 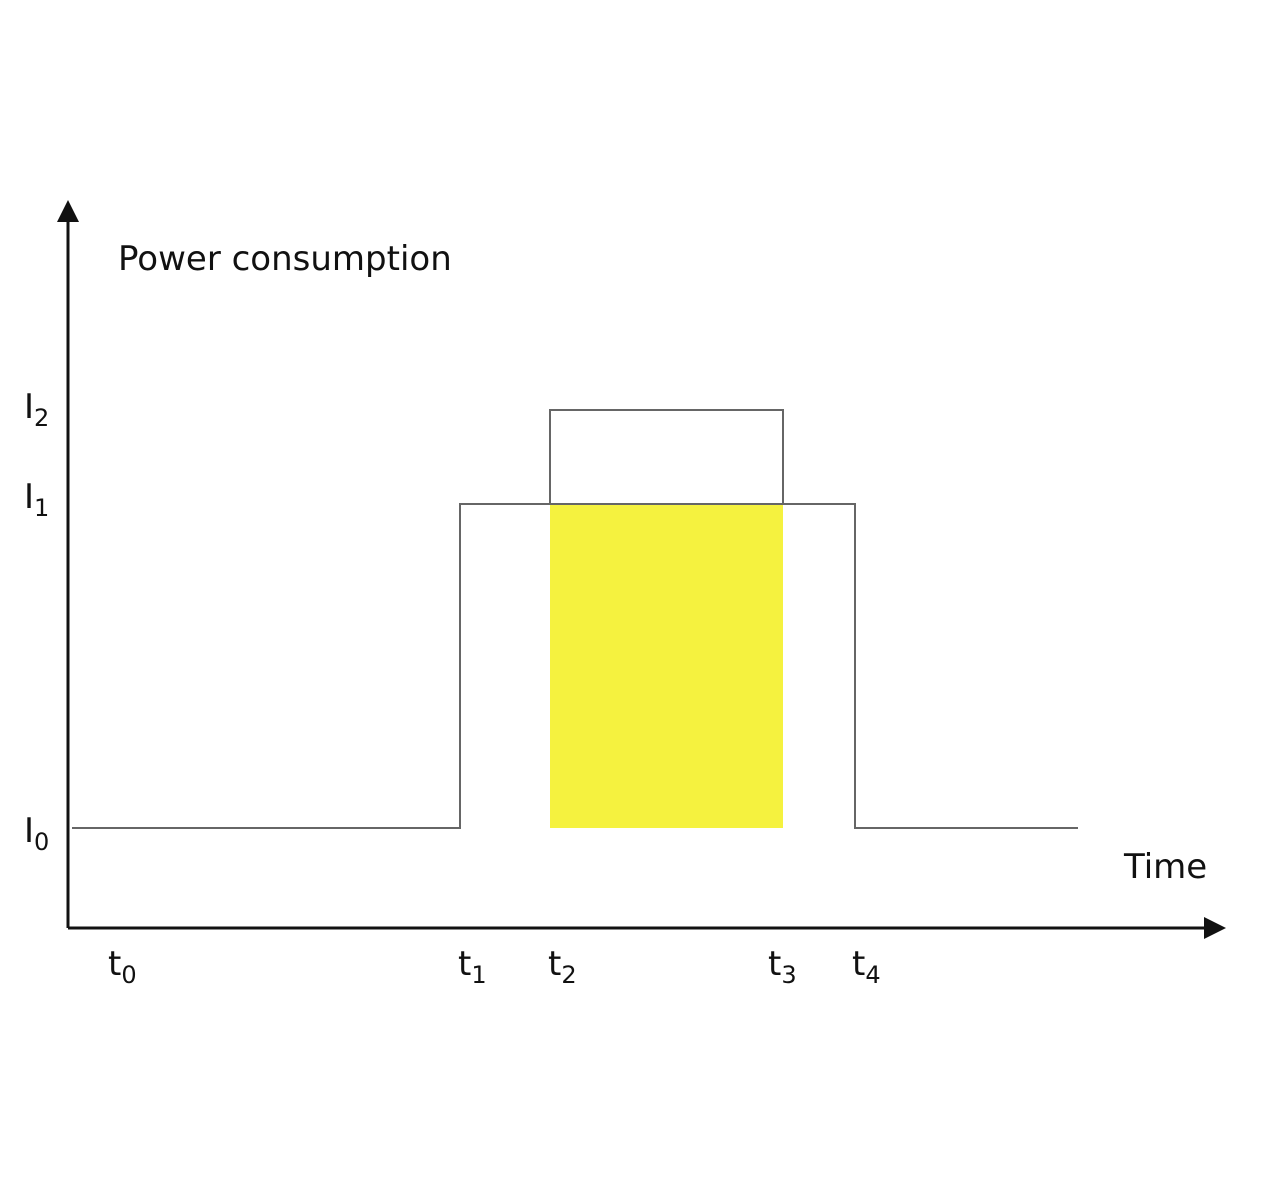 What do you see at coordinates (666, 456) in the screenshot?
I see `peak-profile` at bounding box center [666, 456].